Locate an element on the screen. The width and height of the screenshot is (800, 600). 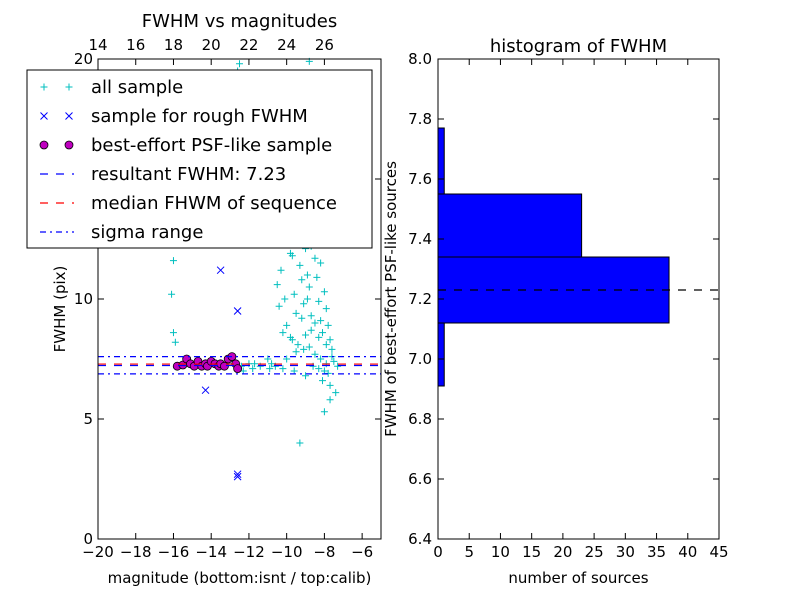
x-tick-label: −18 is located at coordinates (136, 552).